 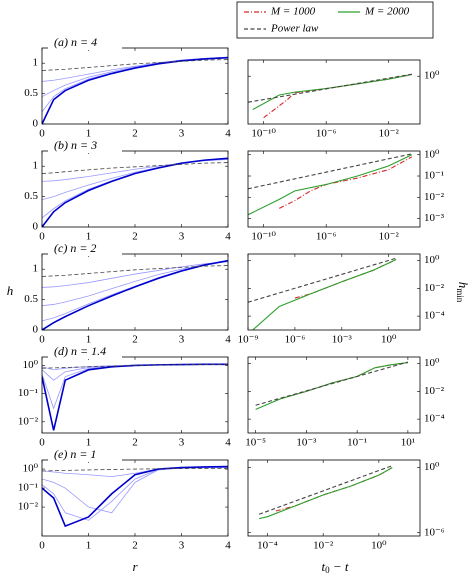 I want to click on y-axis-label: h, so click(x=10, y=290).